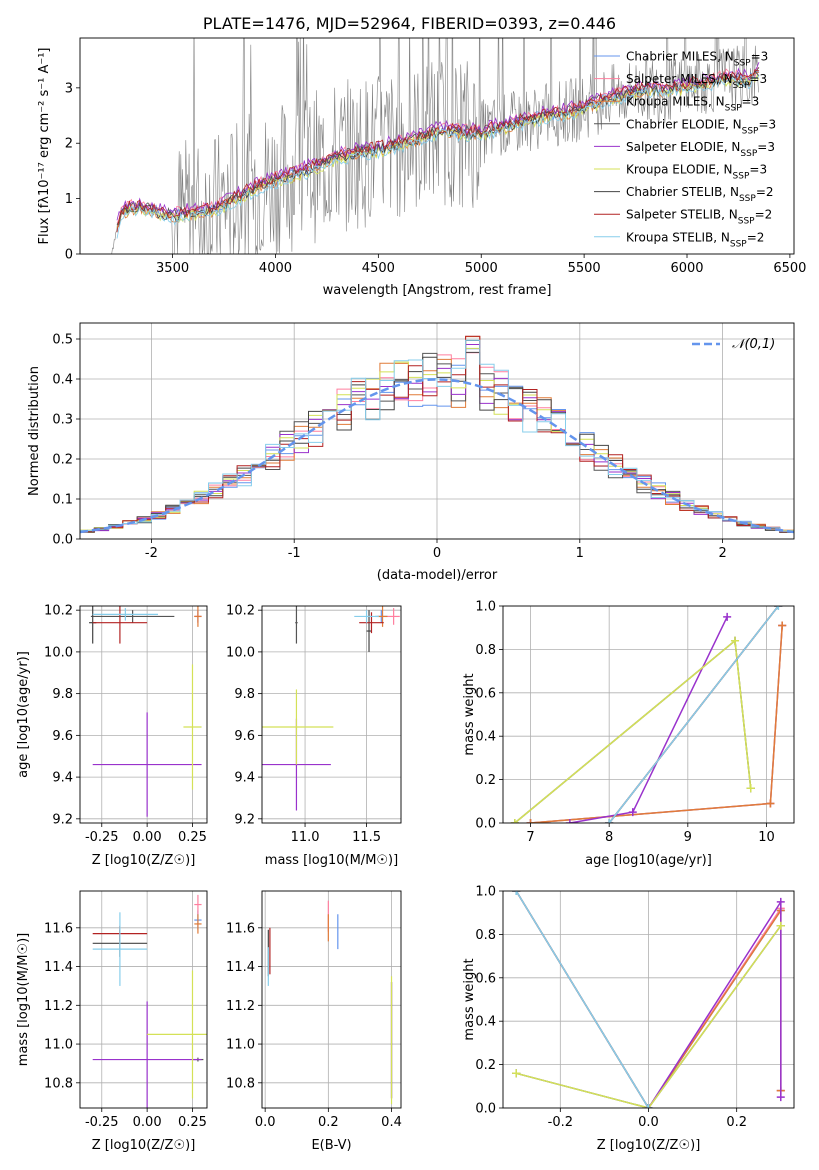 This screenshot has width=819, height=1170. Describe the element at coordinates (58, 652) in the screenshot. I see `y-tick-label: 10.0` at that location.